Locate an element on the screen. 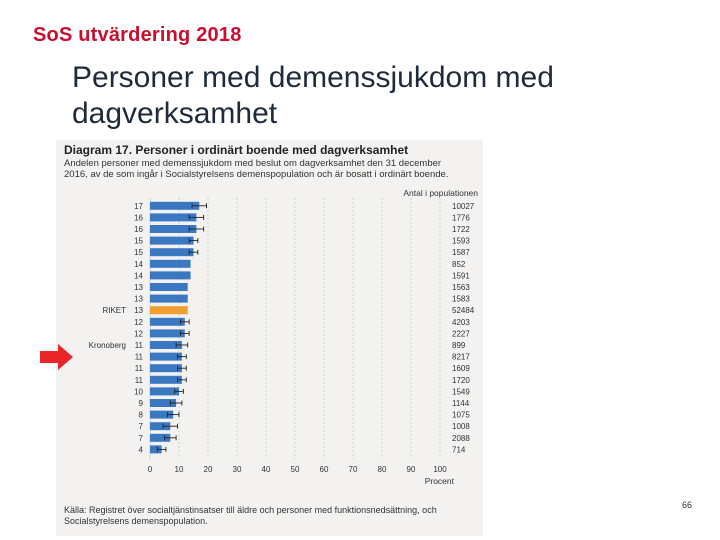 Image resolution: width=720 pixels, height=540 pixels. arrow-icon is located at coordinates (56, 357).